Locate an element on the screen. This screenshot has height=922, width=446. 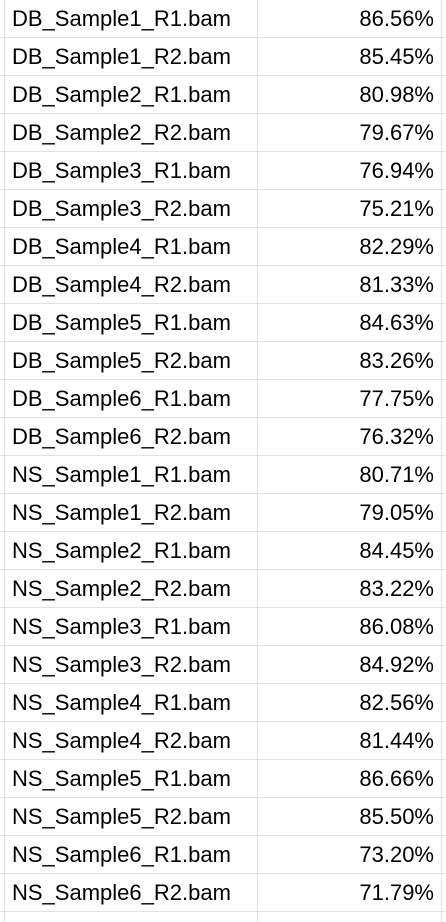
table-row: DB_Sample2_R2.bam 79.67% is located at coordinates (223, 133).